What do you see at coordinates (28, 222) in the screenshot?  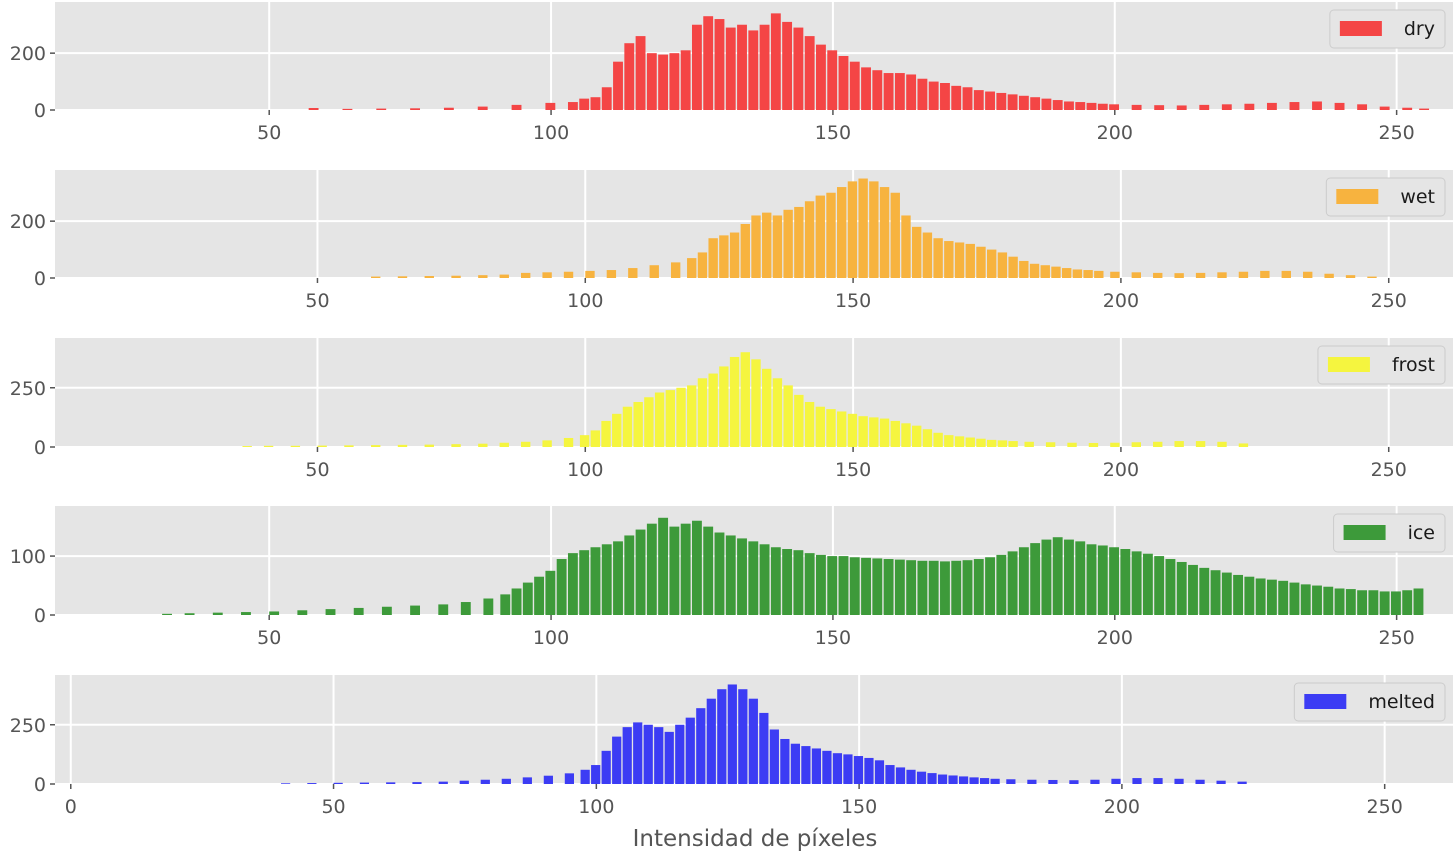 I see `y-tick-label: 200` at bounding box center [28, 222].